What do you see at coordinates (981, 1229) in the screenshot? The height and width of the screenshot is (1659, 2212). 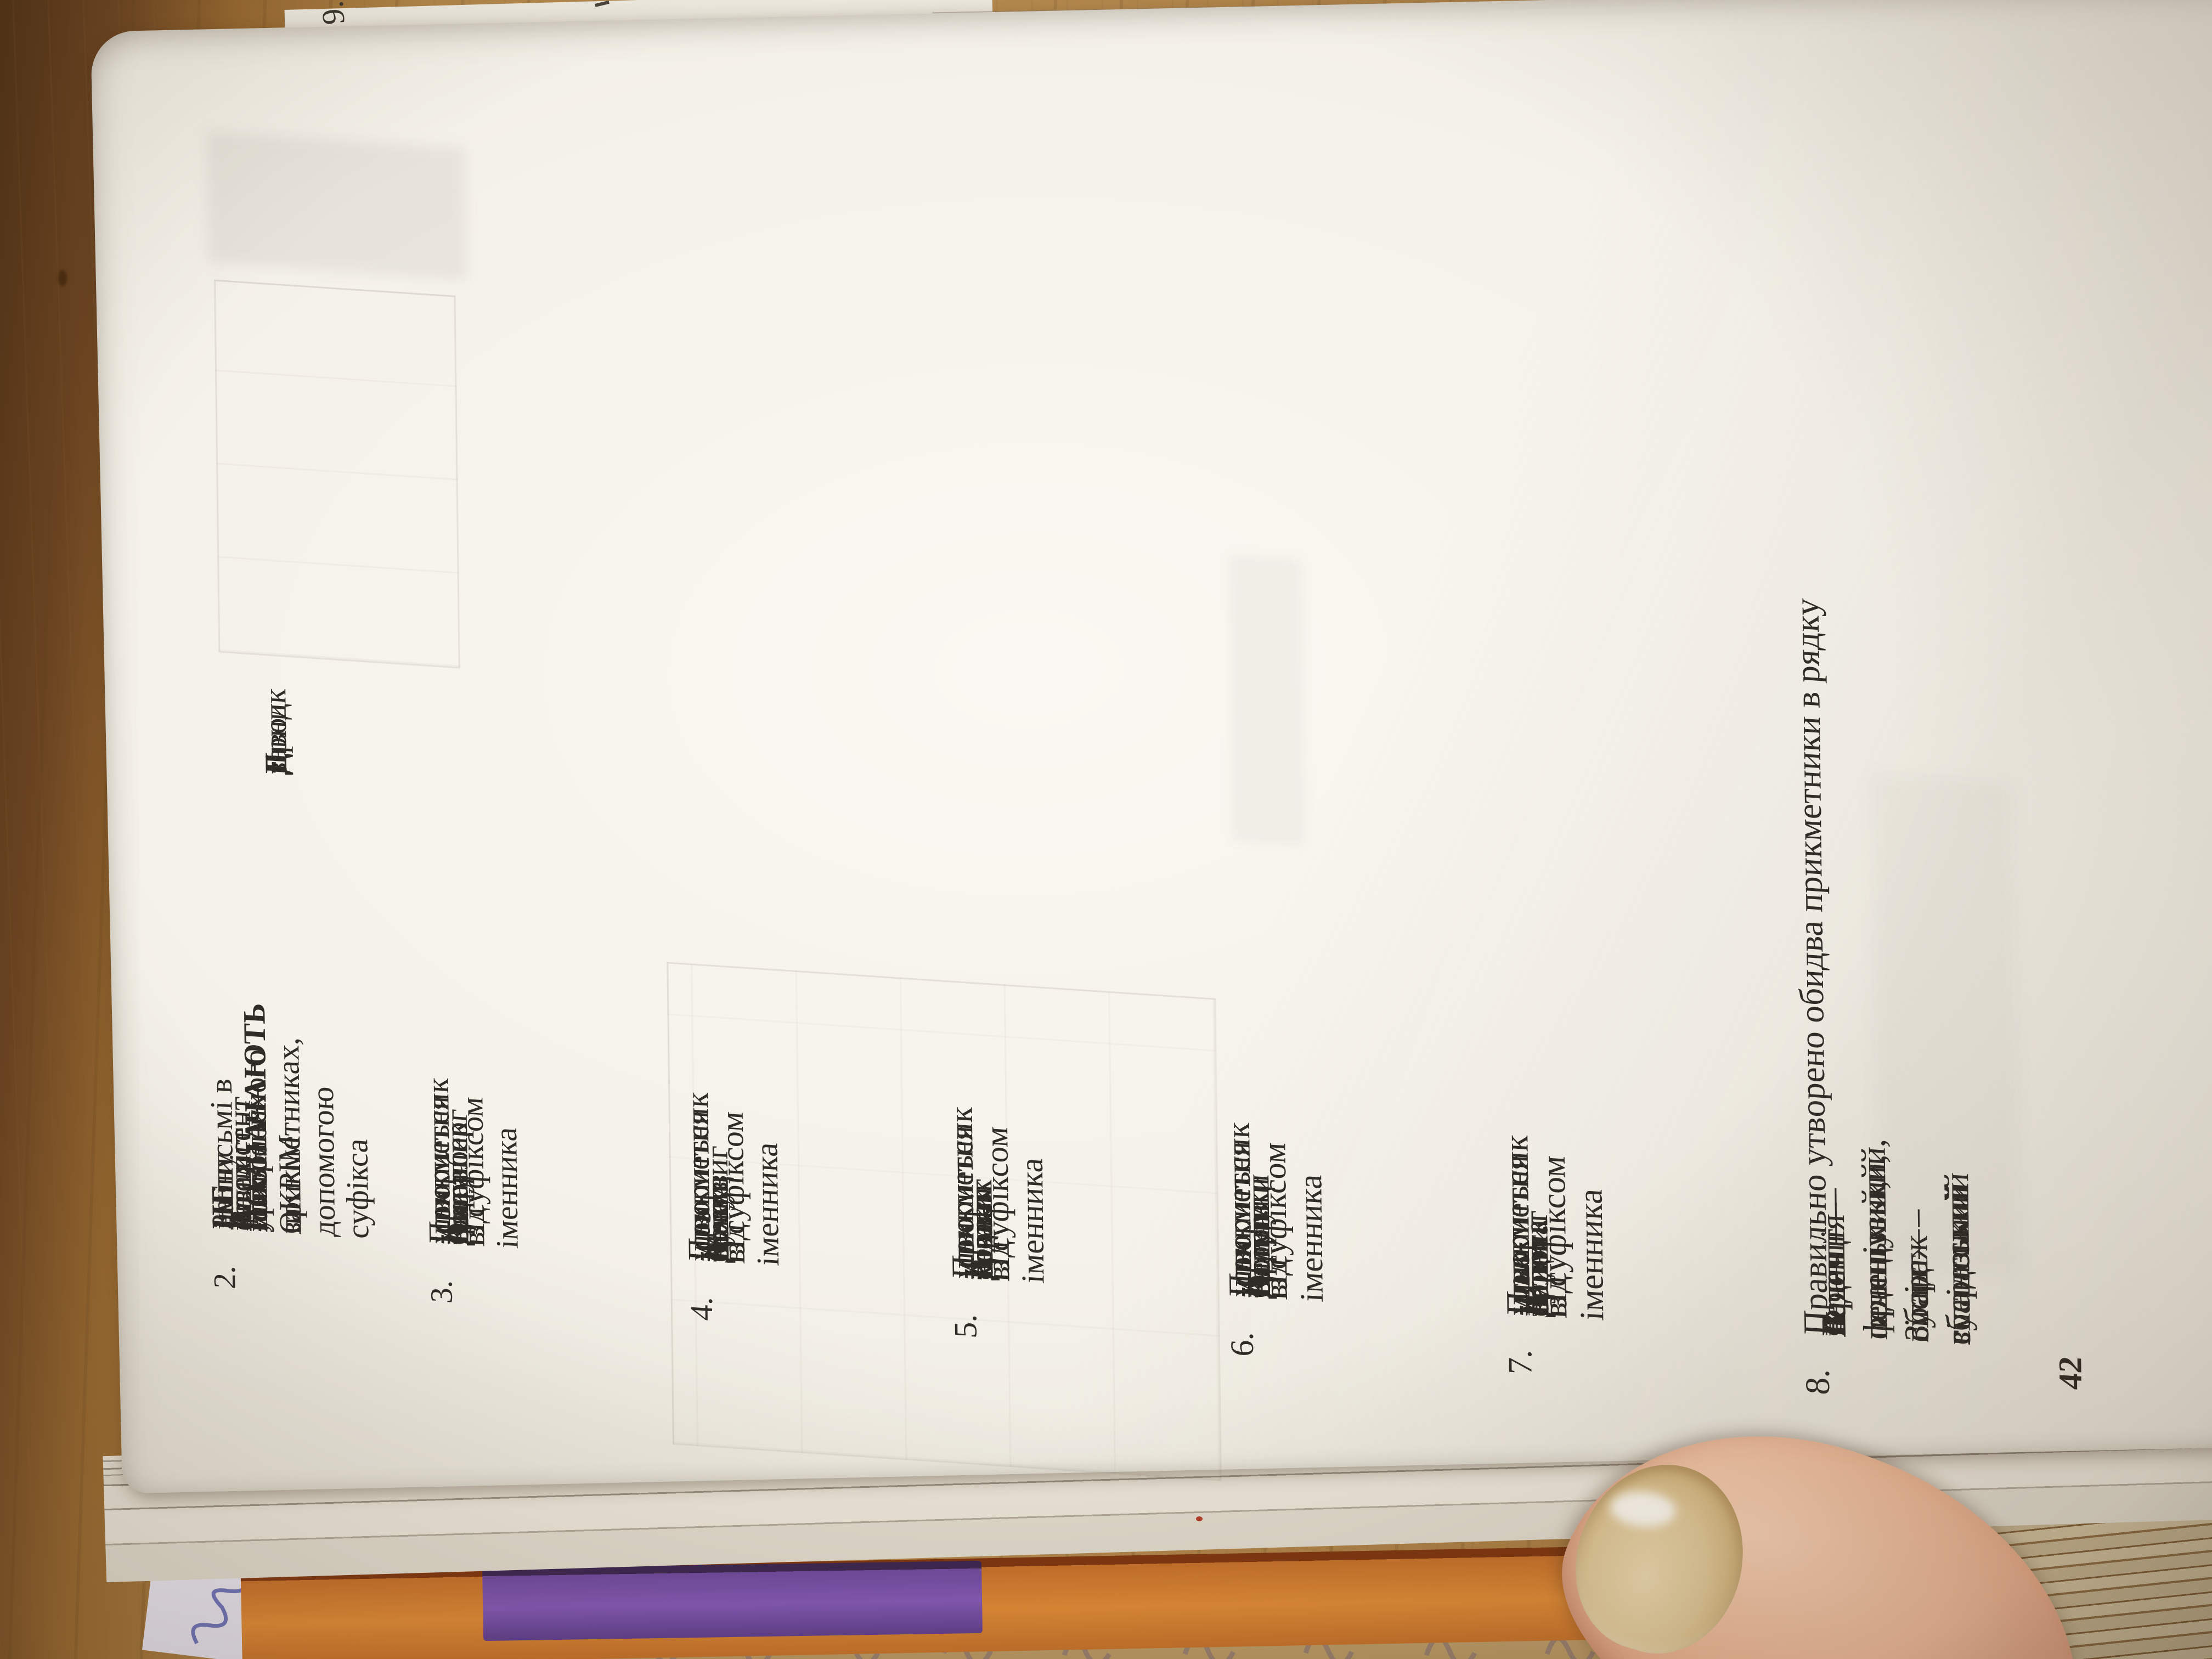 I see `option-text: печеніг` at bounding box center [981, 1229].